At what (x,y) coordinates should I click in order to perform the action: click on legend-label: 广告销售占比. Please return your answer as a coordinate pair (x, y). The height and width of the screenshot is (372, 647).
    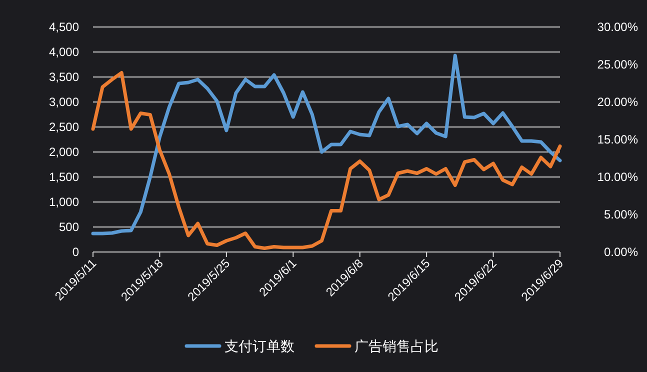
    Looking at the image, I should click on (396, 346).